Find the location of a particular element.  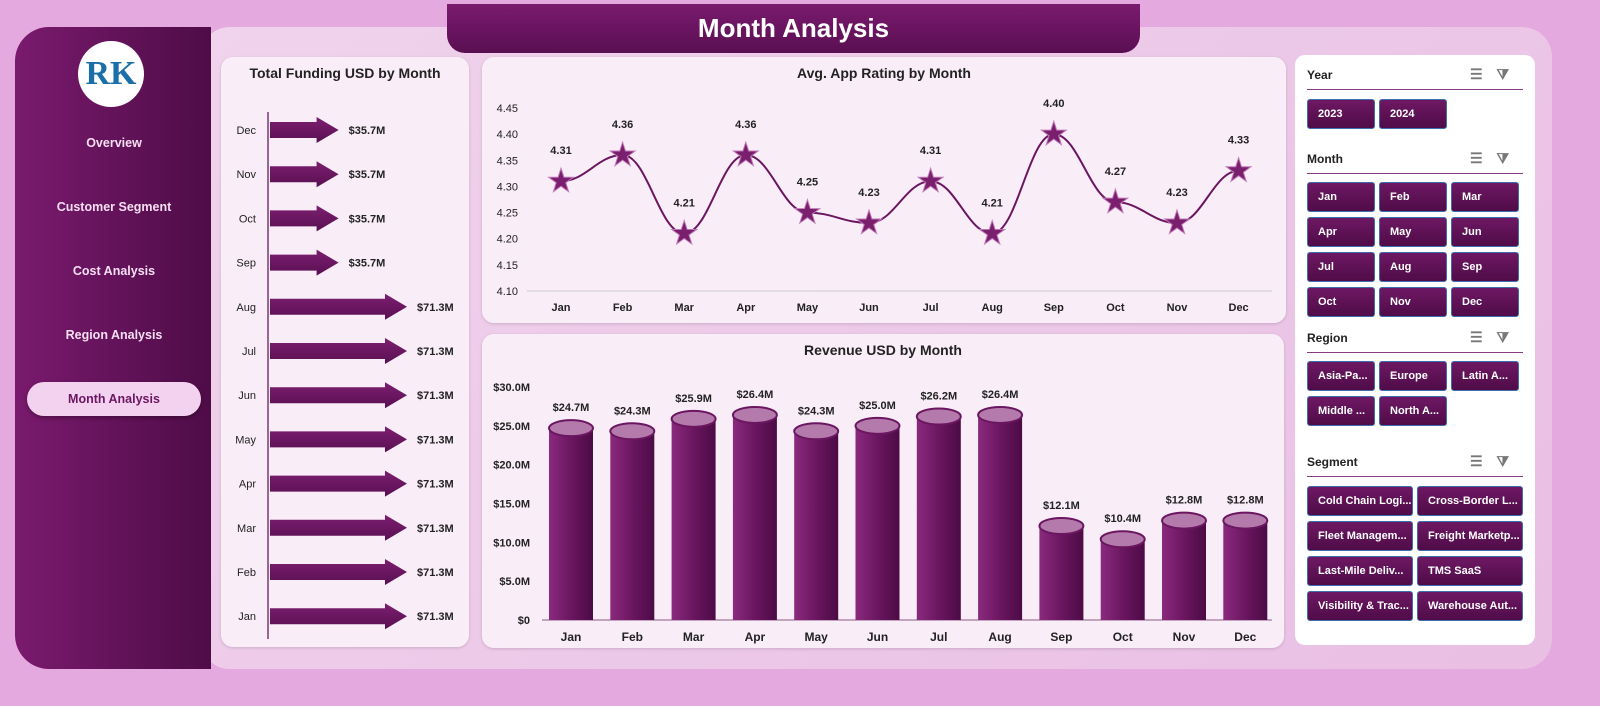

nav-cost-analysis: Cost Analysis is located at coordinates (114, 271).